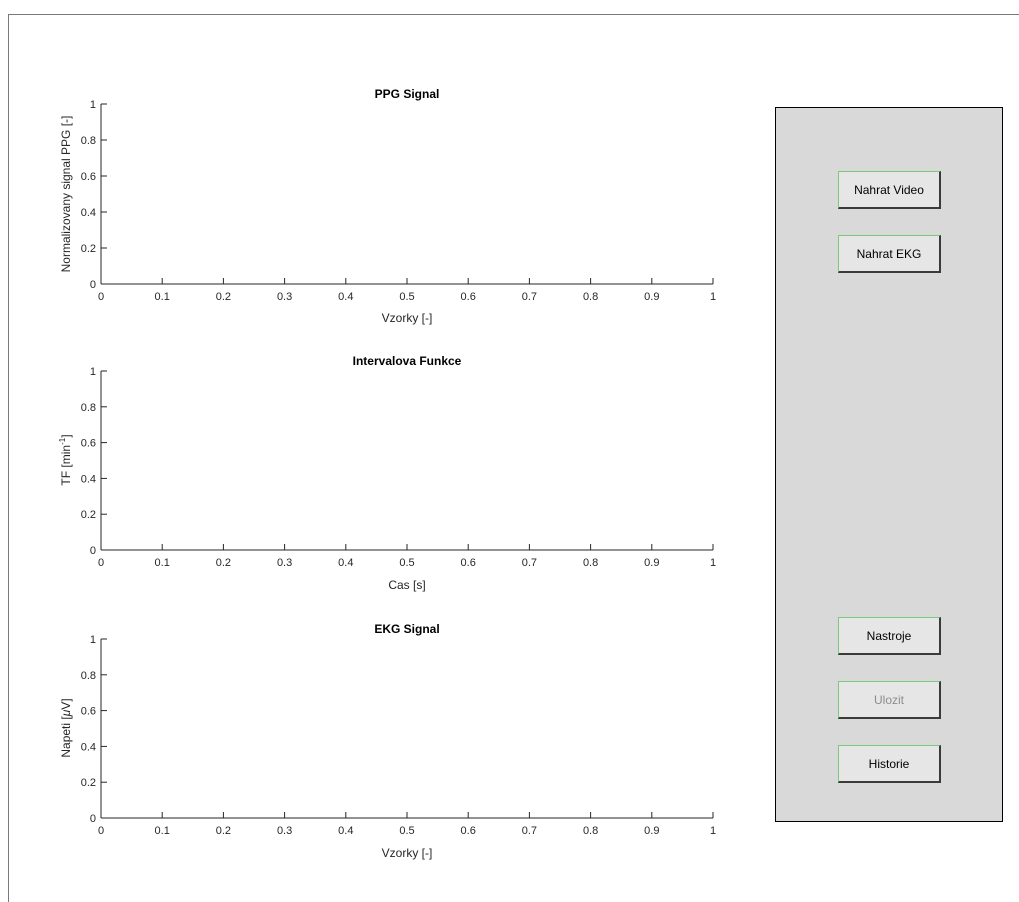 The width and height of the screenshot is (1019, 902). What do you see at coordinates (406, 297) in the screenshot?
I see `ppg-x-tick-label: 0.5` at bounding box center [406, 297].